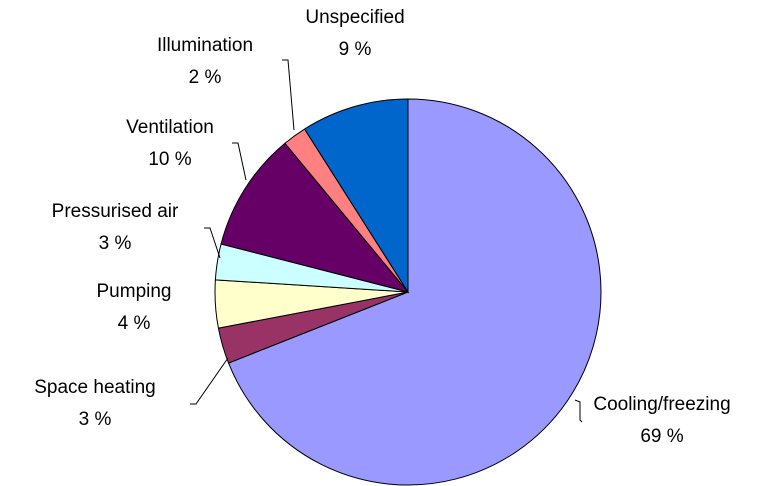 This screenshot has width=768, height=486. What do you see at coordinates (134, 291) in the screenshot?
I see `slice-label: Pumping` at bounding box center [134, 291].